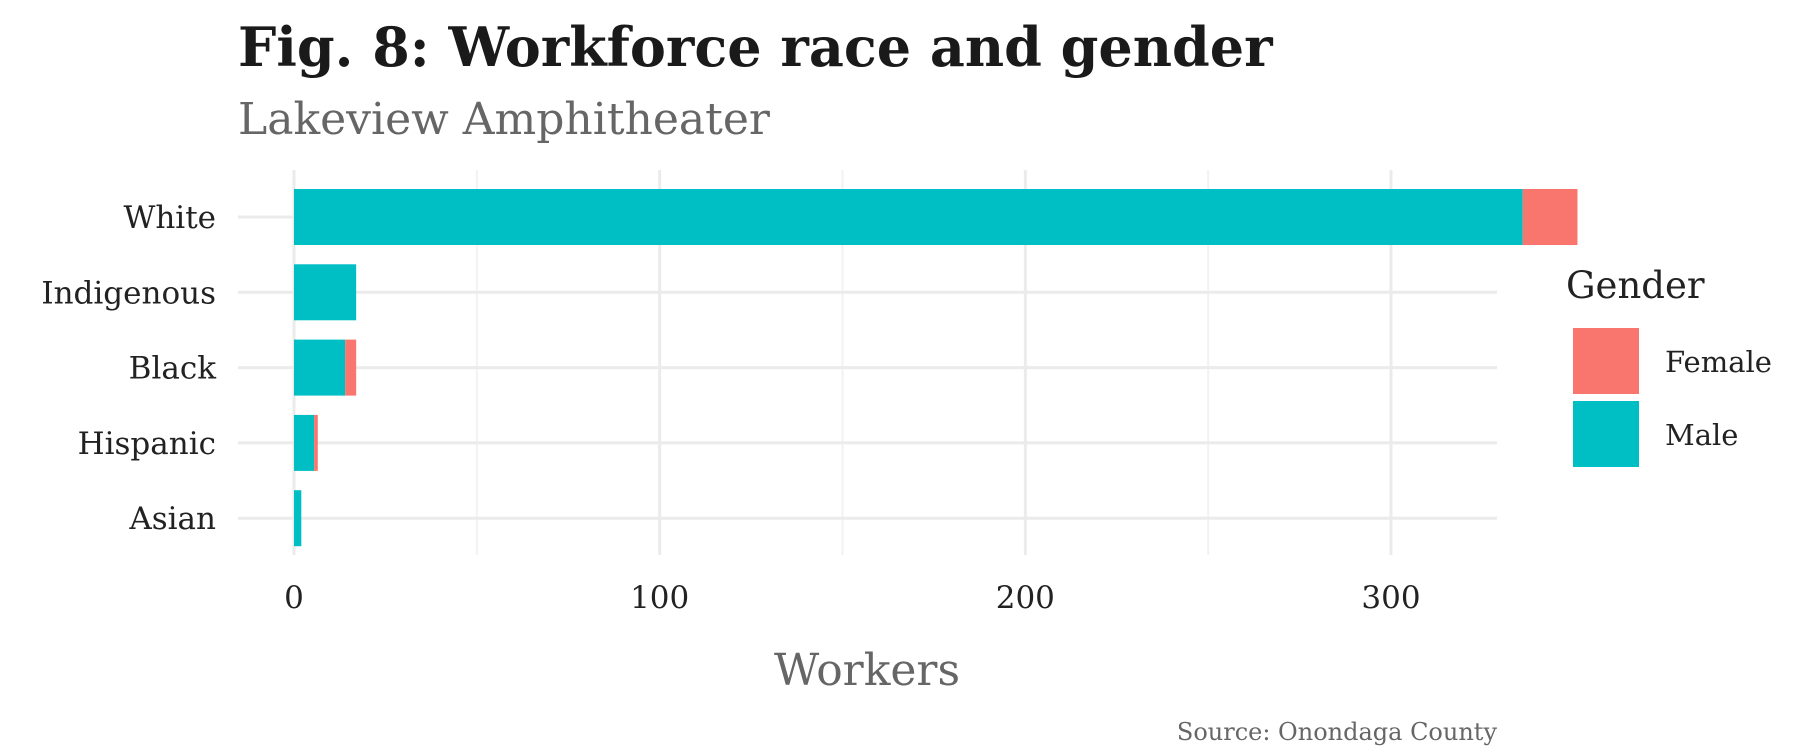 This screenshot has height=750, width=1800. I want to click on bar-black-female, so click(351, 367).